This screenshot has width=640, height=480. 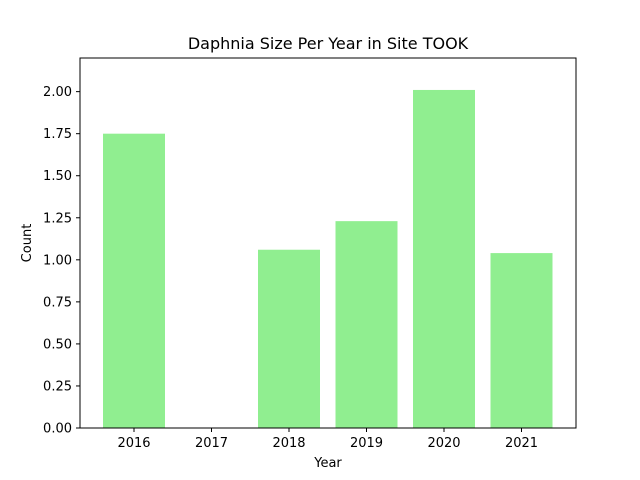 What do you see at coordinates (366, 324) in the screenshot?
I see `bar-2019` at bounding box center [366, 324].